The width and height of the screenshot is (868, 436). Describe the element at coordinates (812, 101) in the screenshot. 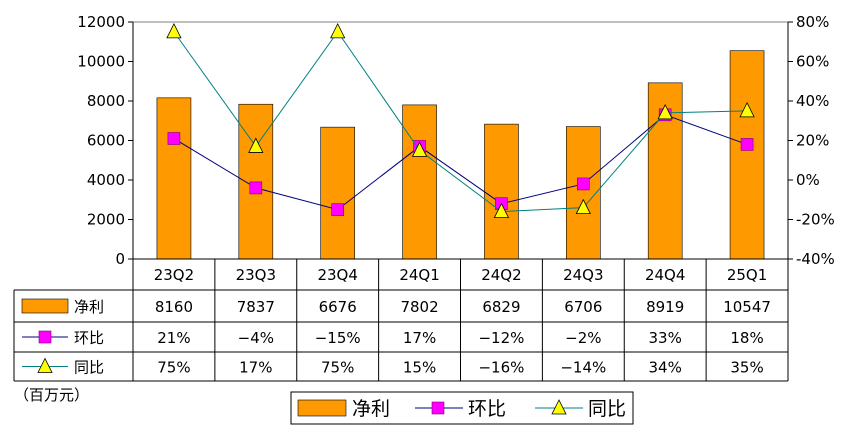

I see `right-axis-tick-label: 40%` at that location.